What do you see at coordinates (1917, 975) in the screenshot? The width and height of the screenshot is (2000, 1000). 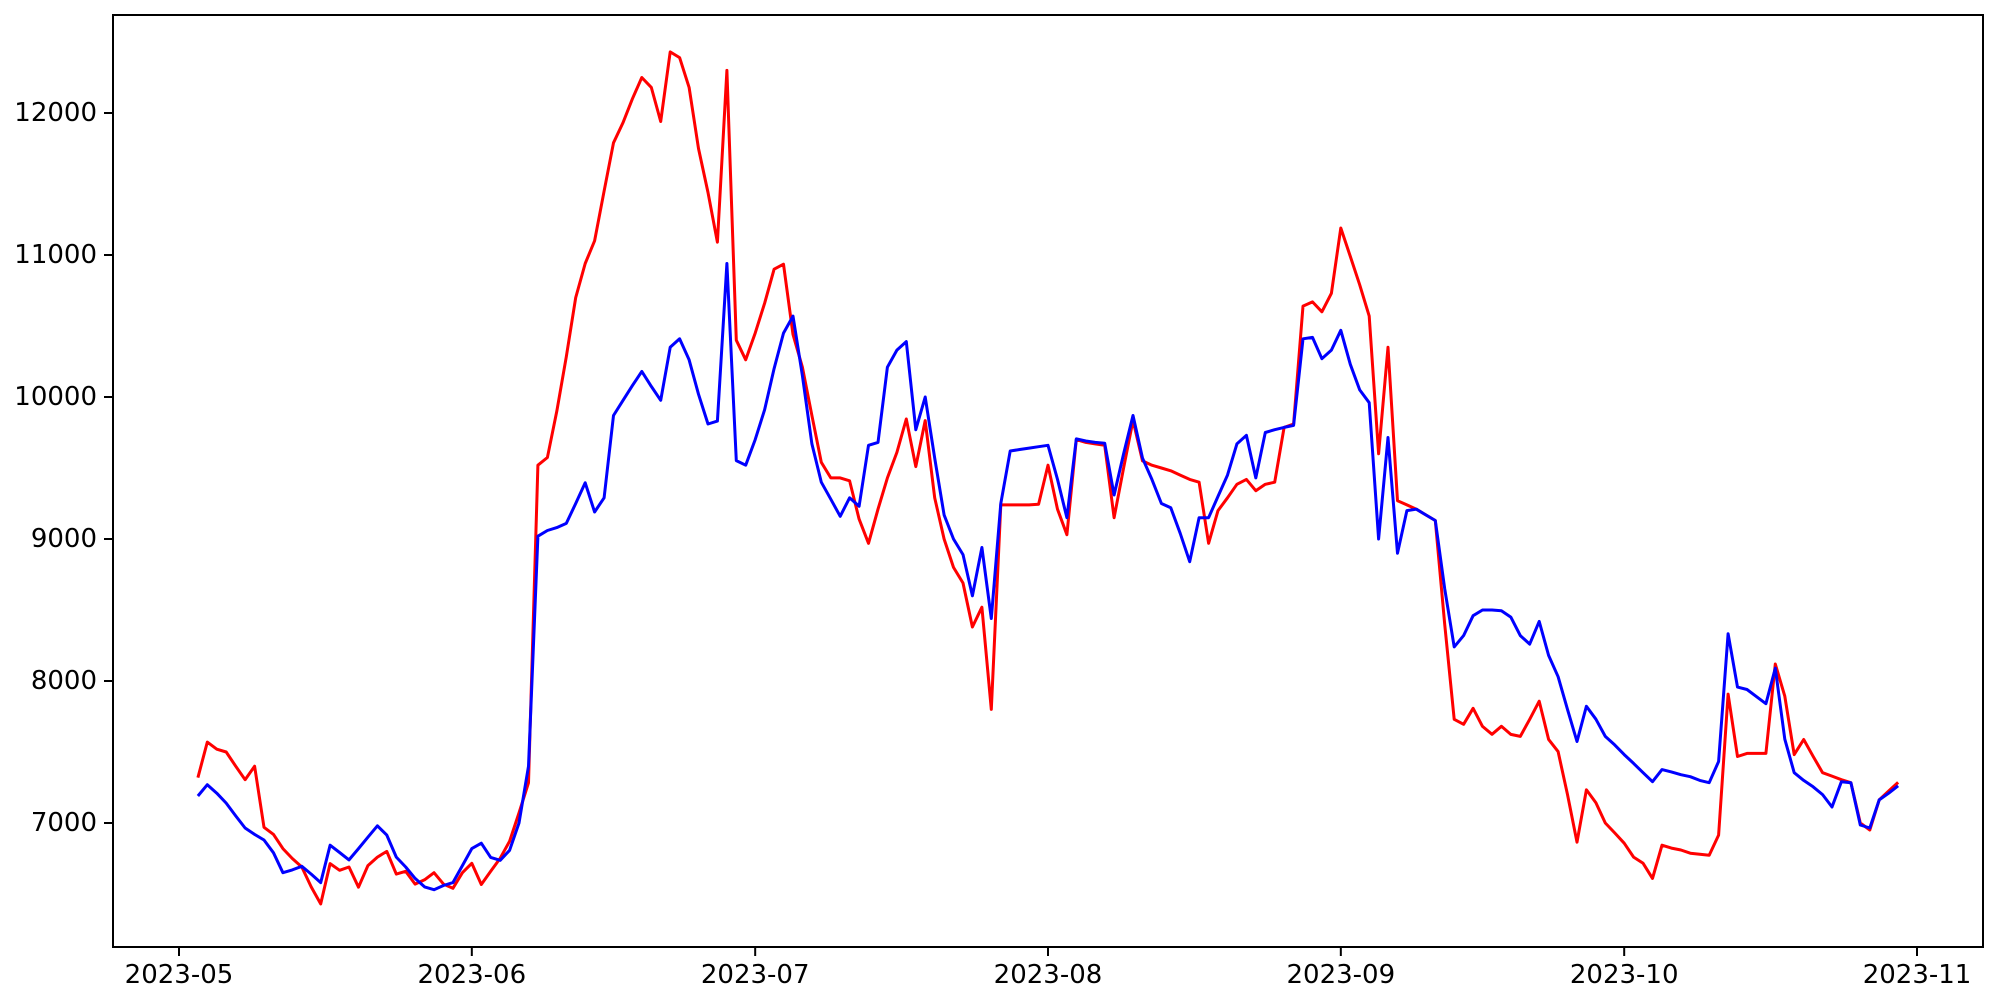 I see `x-tick-label: 2023-11` at bounding box center [1917, 975].